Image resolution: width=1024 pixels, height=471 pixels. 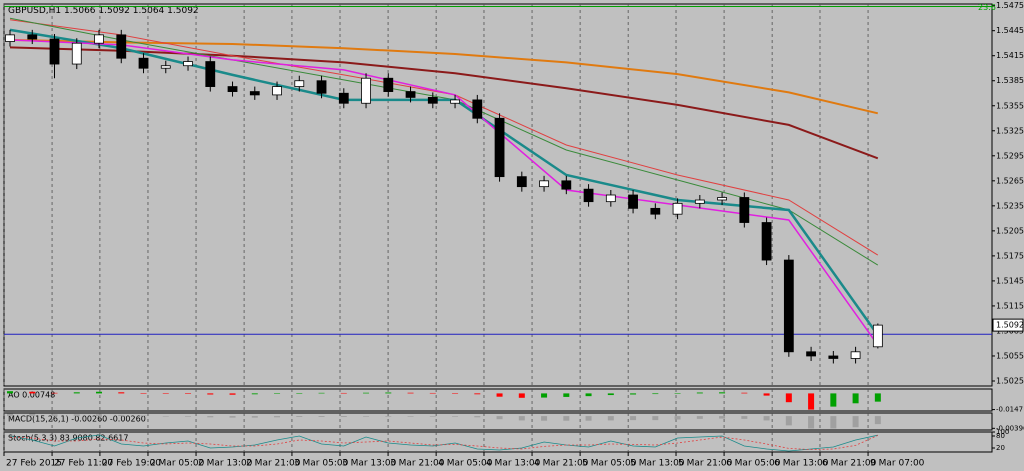 I want to click on x-tick-label: 5 Mar 21:00, so click(x=705, y=464).